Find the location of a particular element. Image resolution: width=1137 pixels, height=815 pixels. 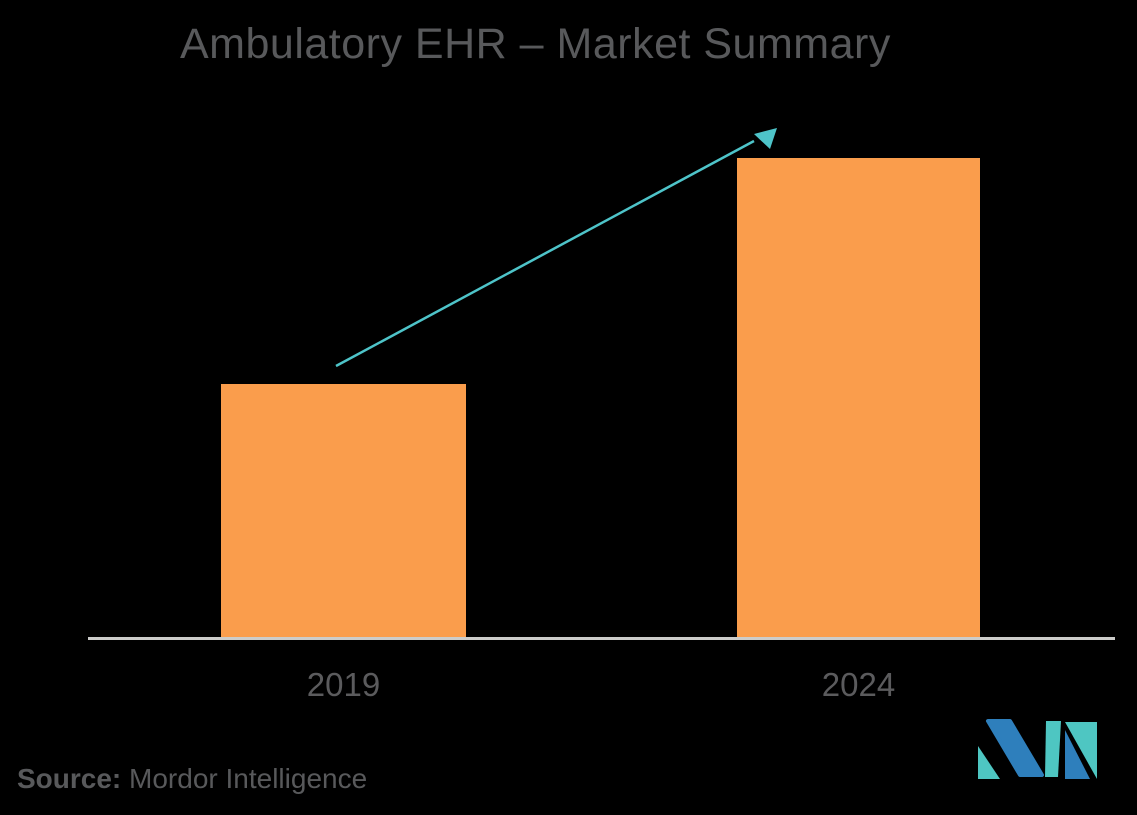

x-axis-line is located at coordinates (601, 638).